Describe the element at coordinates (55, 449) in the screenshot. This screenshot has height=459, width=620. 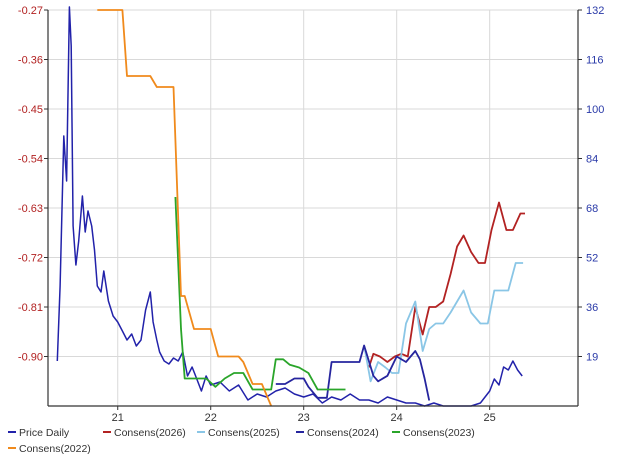
I see `legend-label-consens-2022: Consens(2022)` at that location.